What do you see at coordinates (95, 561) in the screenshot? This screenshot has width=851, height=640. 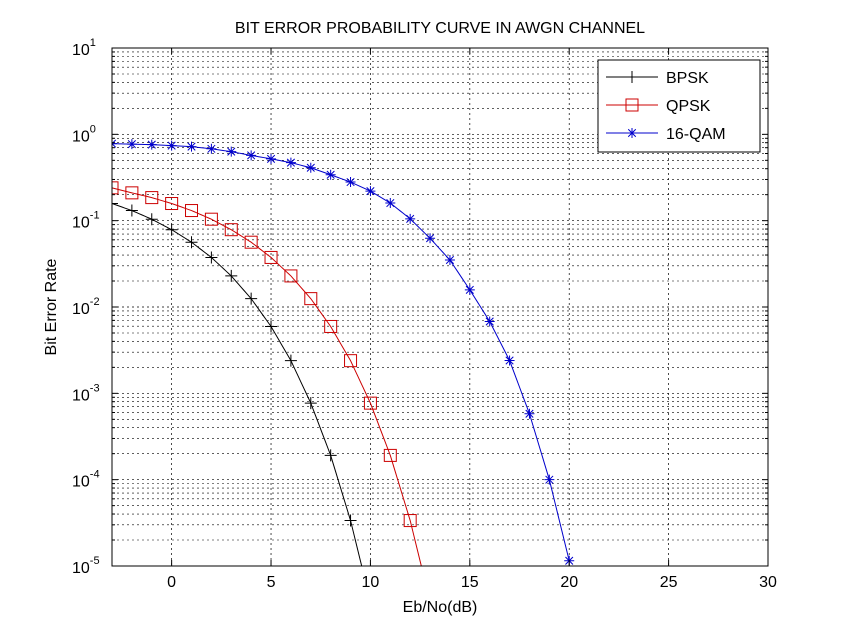 I see `y-tick-exponent: -5` at bounding box center [95, 561].